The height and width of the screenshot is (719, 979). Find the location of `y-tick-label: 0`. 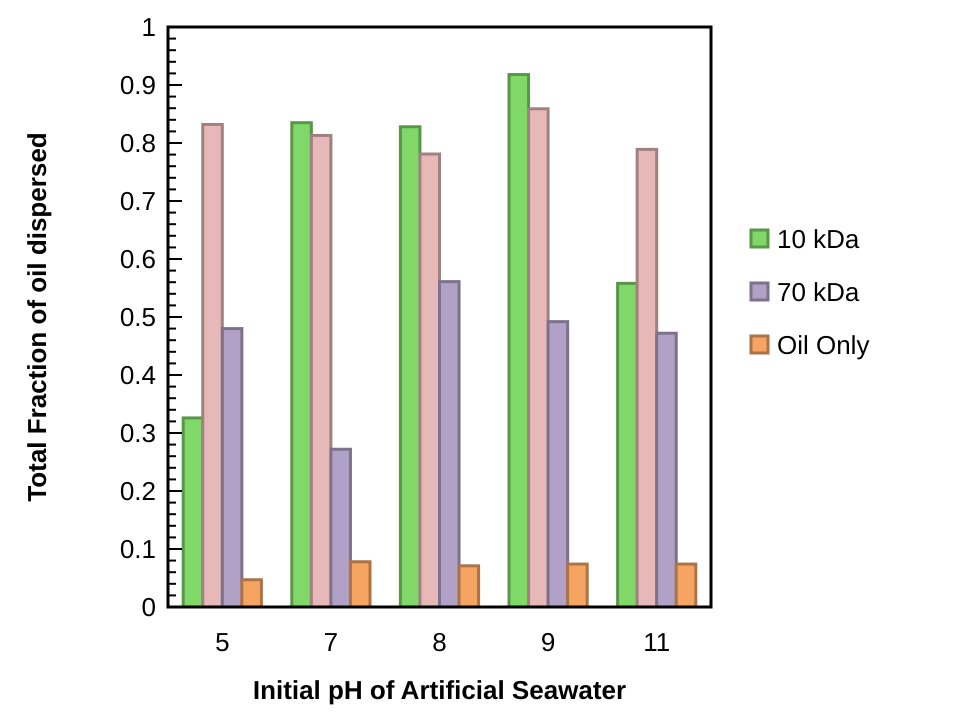

y-tick-label: 0 is located at coordinates (149, 607).